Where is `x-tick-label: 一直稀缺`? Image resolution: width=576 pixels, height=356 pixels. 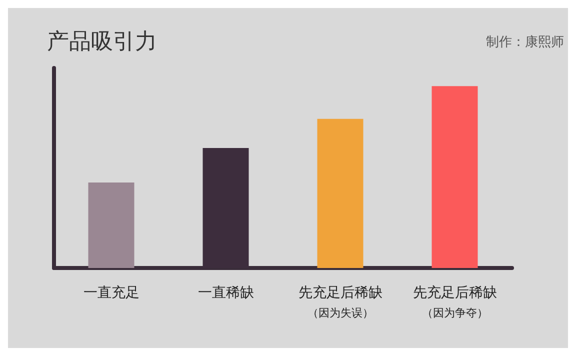 x-tick-label: 一直稀缺 is located at coordinates (226, 293).